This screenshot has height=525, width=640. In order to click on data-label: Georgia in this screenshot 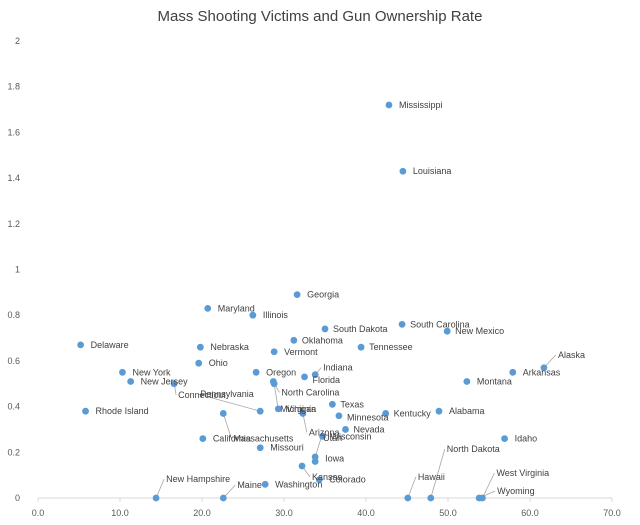, I will do `click(323, 295)`.